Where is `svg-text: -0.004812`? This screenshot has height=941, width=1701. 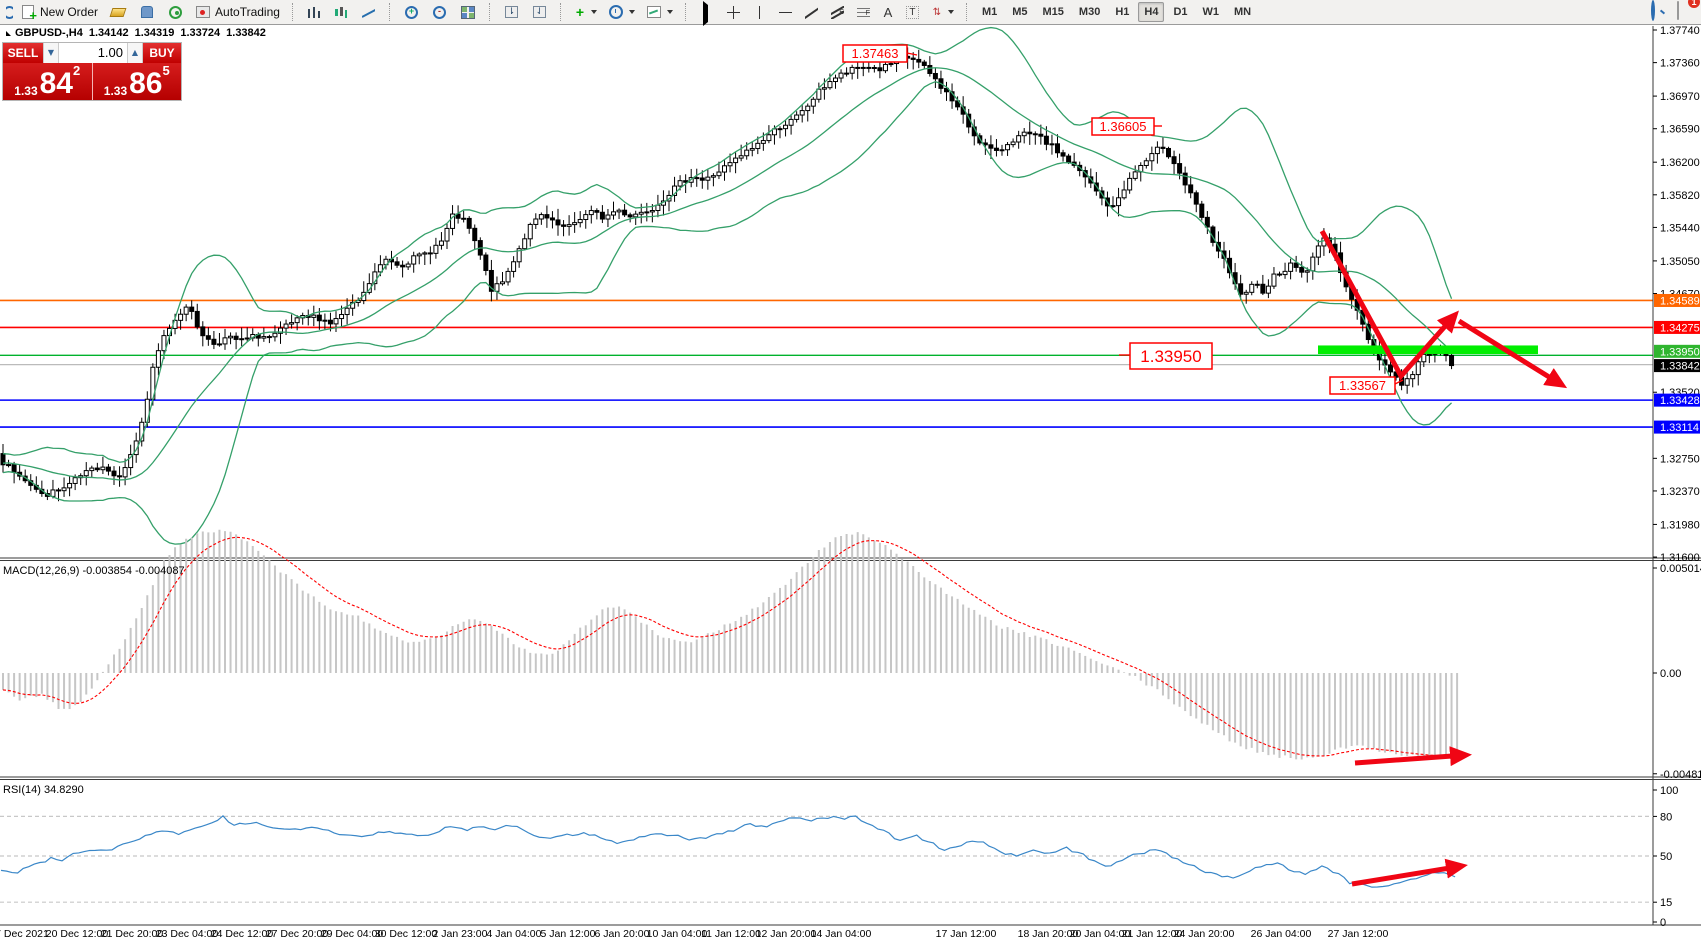 svg-text: -0.004812 is located at coordinates (1680, 775).